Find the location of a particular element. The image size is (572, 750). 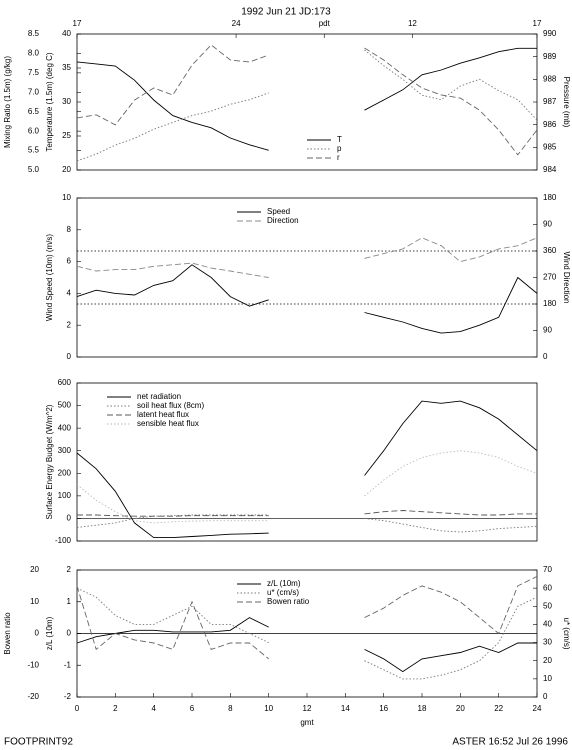

axis-label: Wind Direction is located at coordinates (566, 277).